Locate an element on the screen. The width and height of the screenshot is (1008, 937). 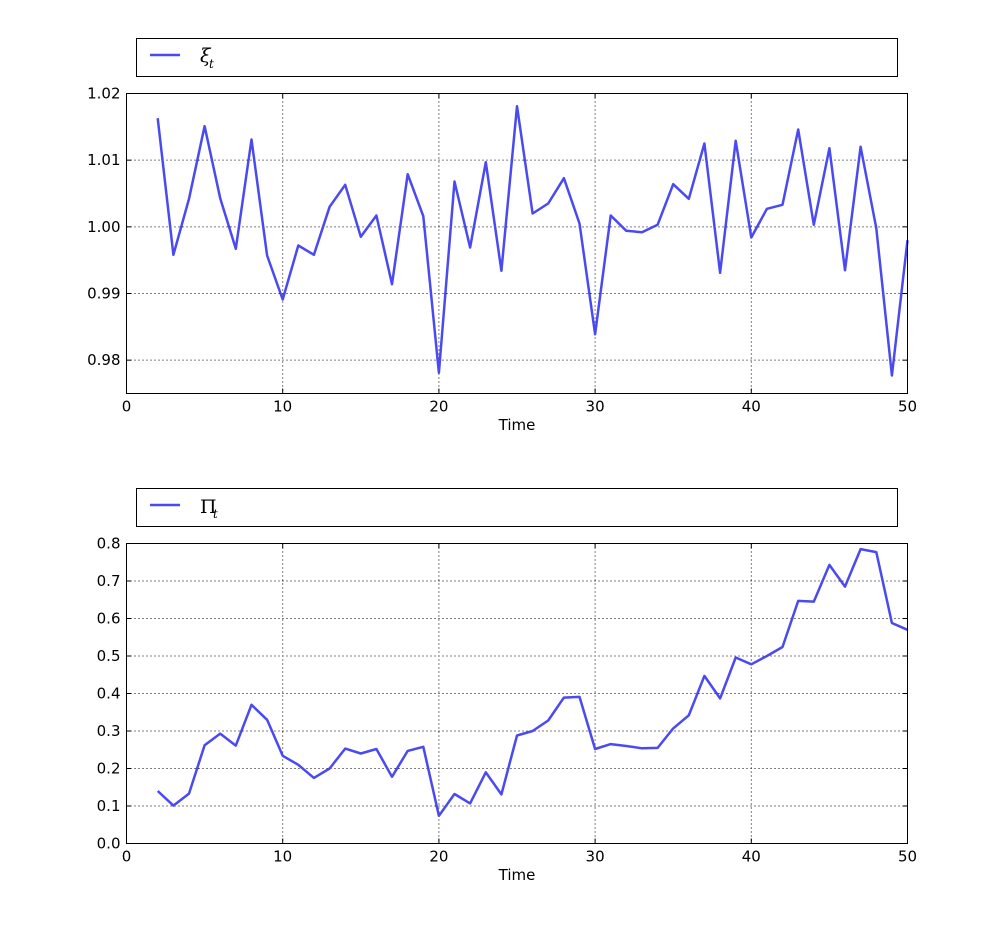
y-tick-label: 0.98 is located at coordinates (103, 360).